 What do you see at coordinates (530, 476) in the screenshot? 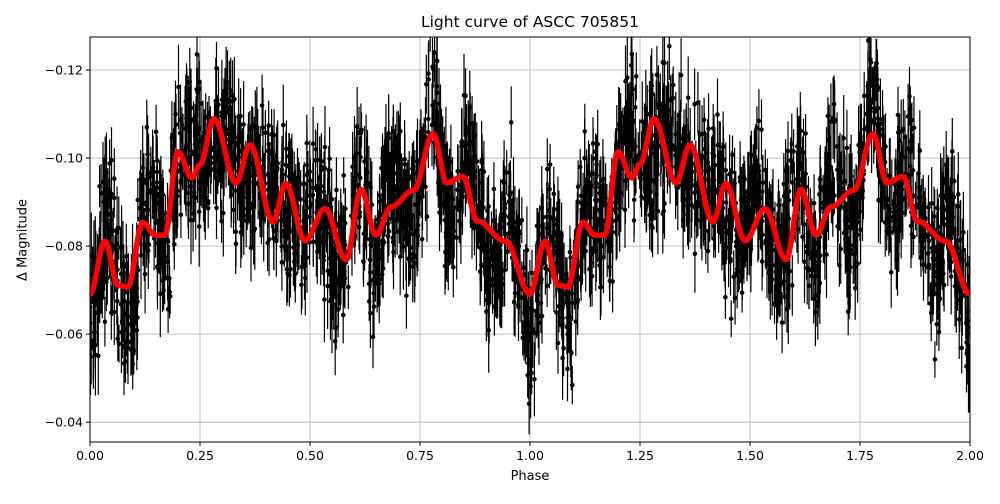
I see `x-axis-label: Phase` at bounding box center [530, 476].